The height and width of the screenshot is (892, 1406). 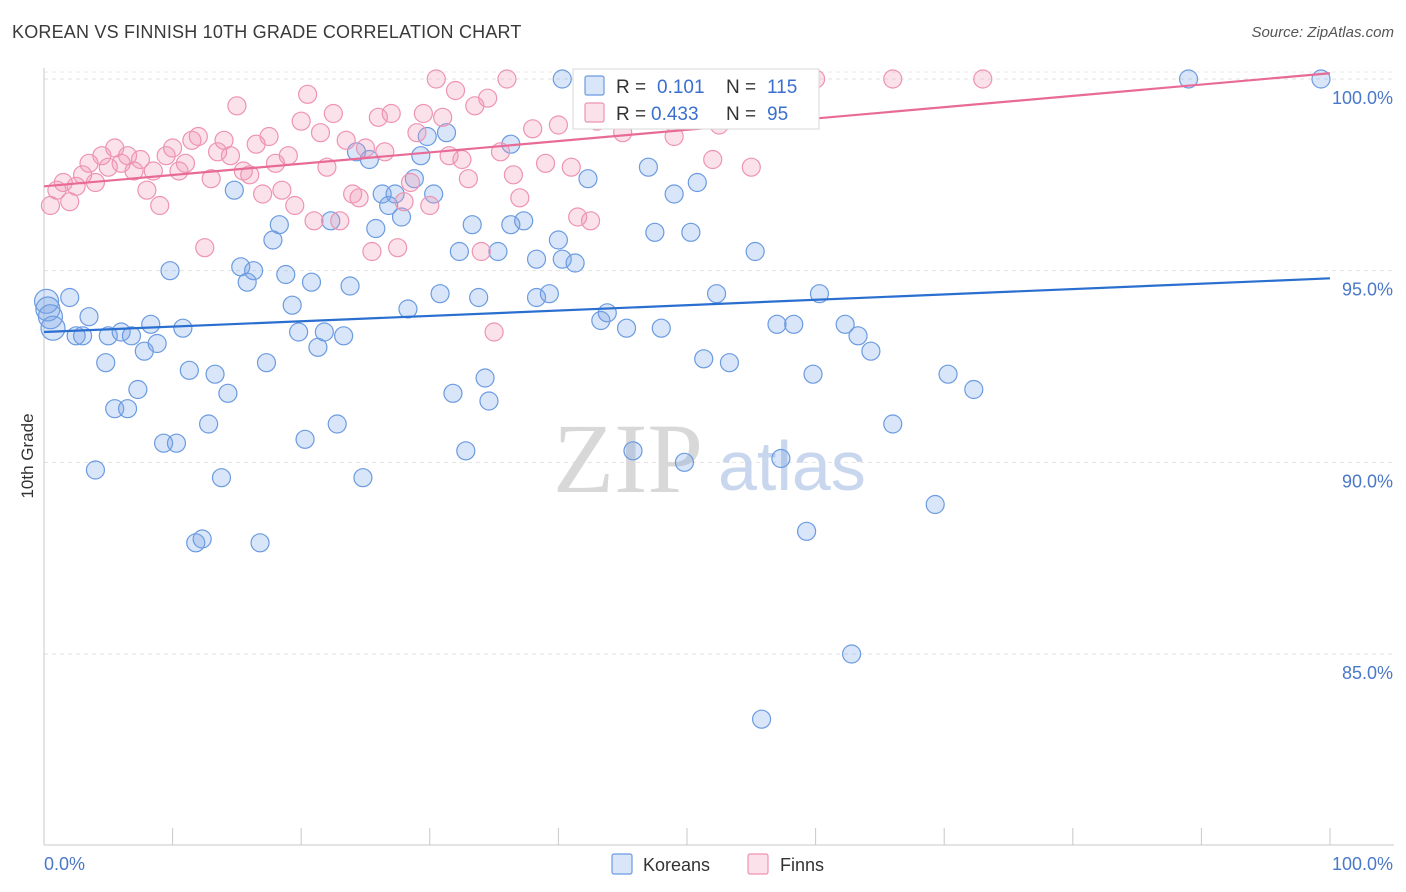 I want to click on y-tick-label: 100.0%, so click(x=1362, y=98).